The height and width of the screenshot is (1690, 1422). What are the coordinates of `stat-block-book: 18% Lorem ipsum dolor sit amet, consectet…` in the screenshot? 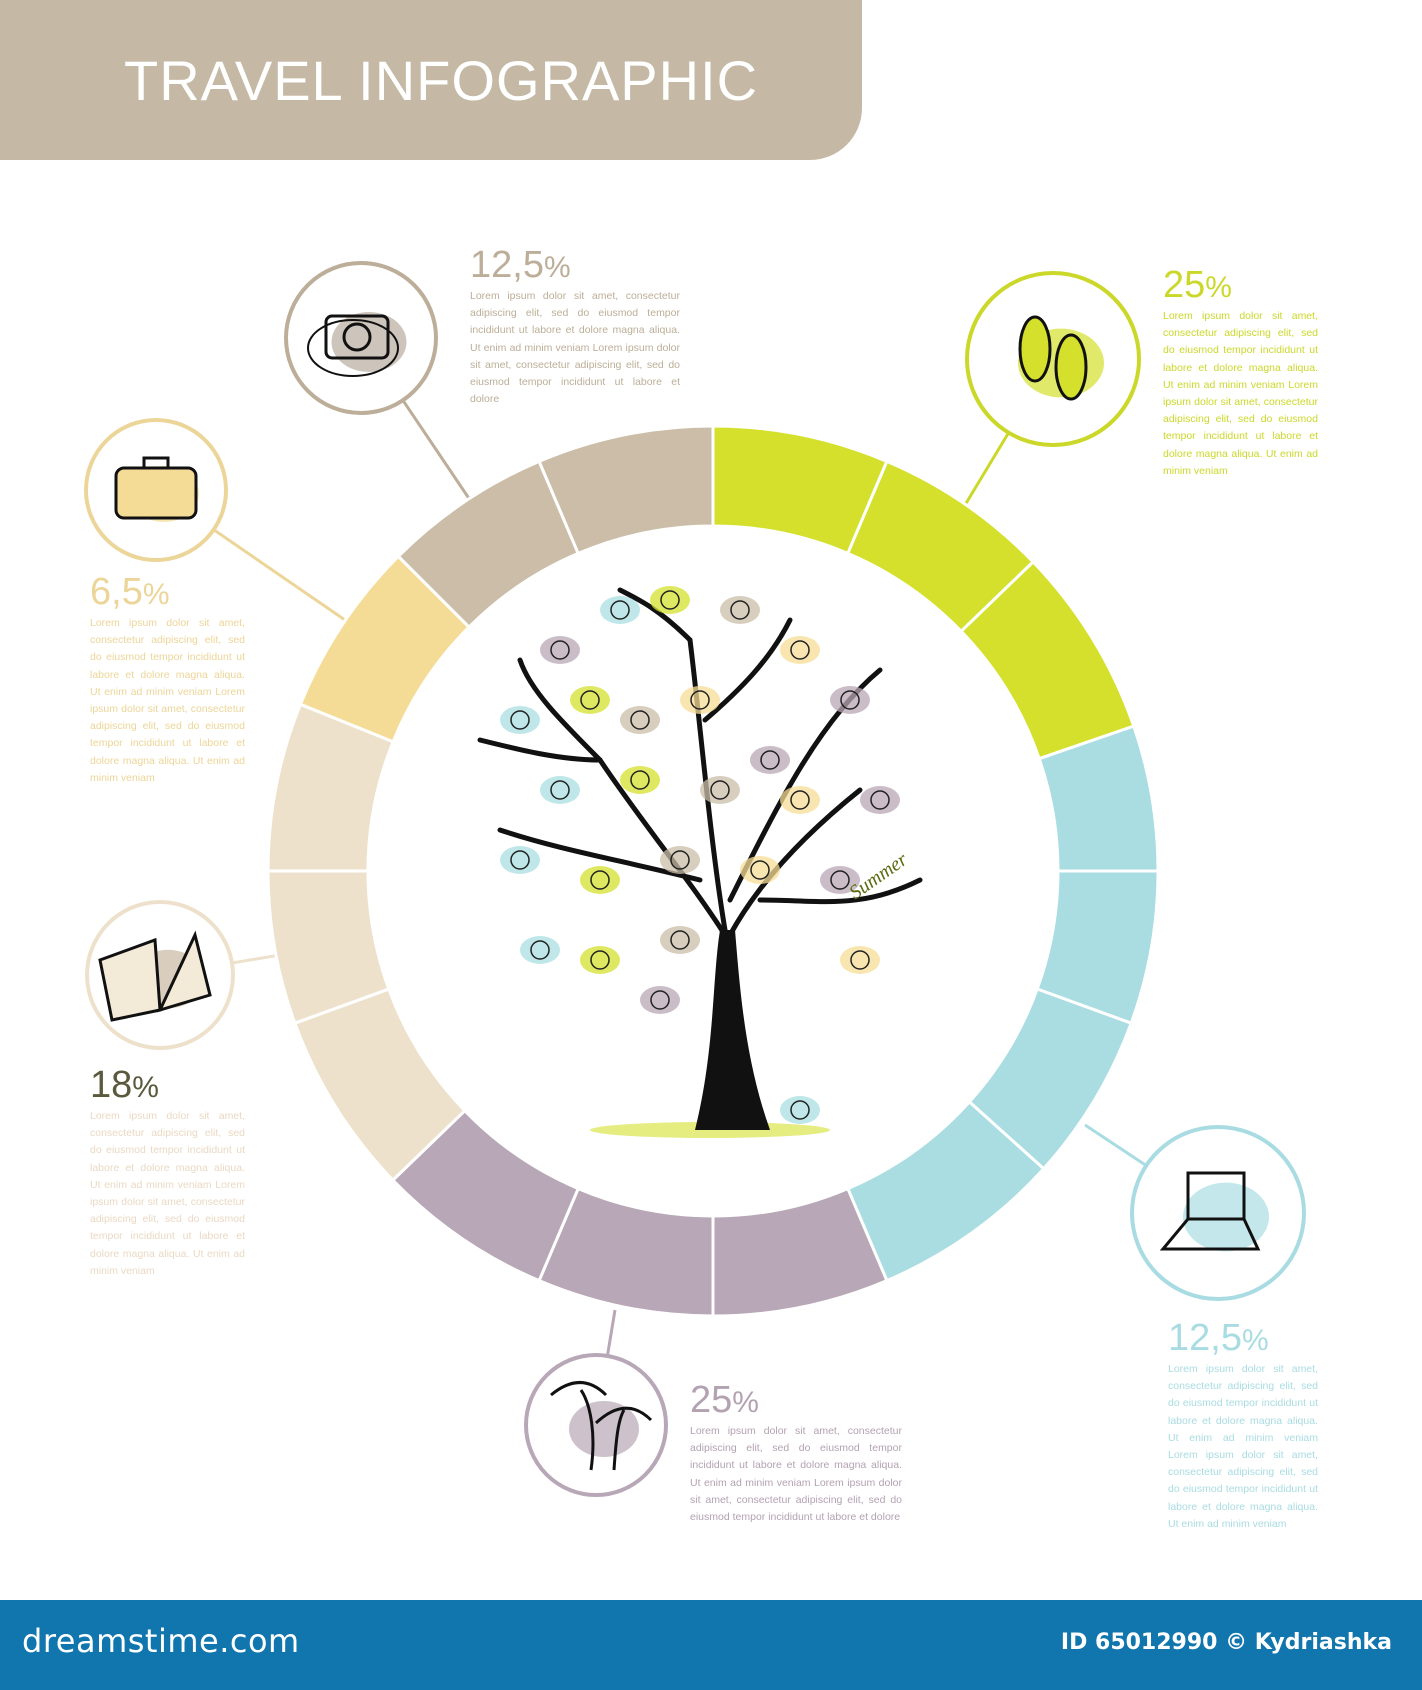 It's located at (167, 1172).